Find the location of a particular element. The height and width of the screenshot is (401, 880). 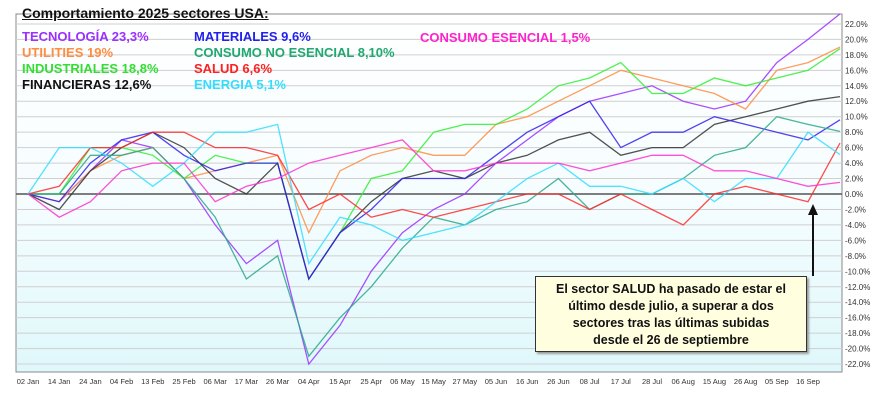

y-tick-label: -2.0% is located at coordinates (855, 209).